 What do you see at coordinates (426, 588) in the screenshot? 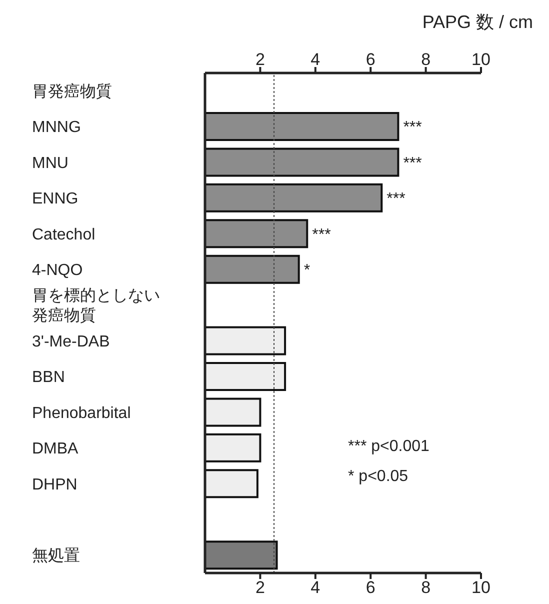
I see `x-tick-label: 8` at bounding box center [426, 588].